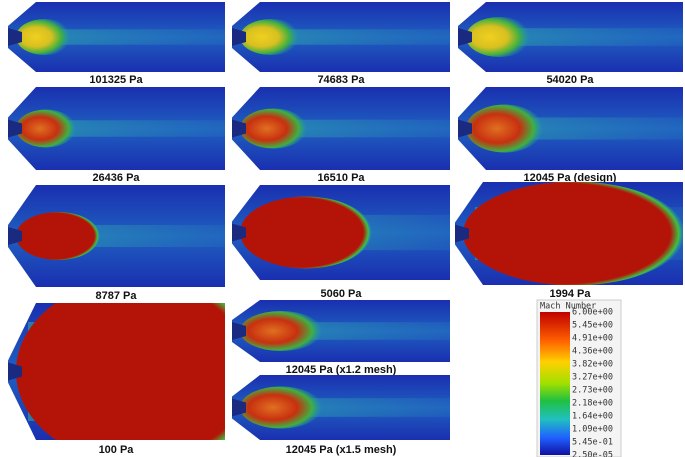 The height and width of the screenshot is (457, 685). I want to click on panel: 26436 Pa, so click(116, 135).